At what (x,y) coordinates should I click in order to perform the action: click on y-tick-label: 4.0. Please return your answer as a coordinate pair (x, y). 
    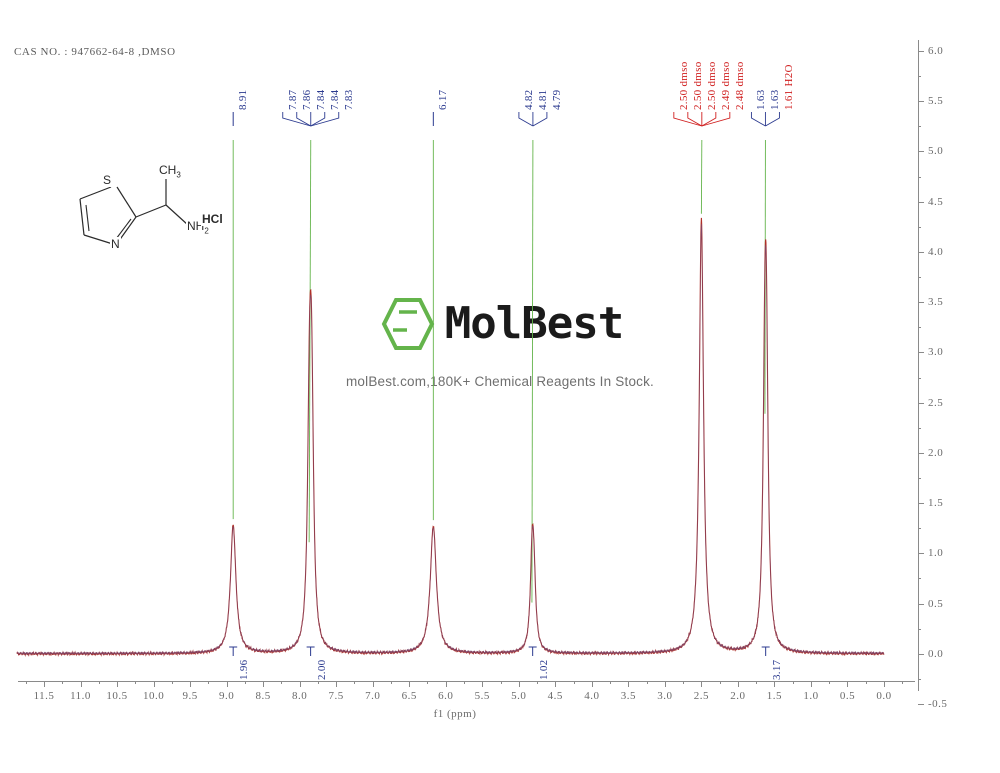
    Looking at the image, I should click on (936, 251).